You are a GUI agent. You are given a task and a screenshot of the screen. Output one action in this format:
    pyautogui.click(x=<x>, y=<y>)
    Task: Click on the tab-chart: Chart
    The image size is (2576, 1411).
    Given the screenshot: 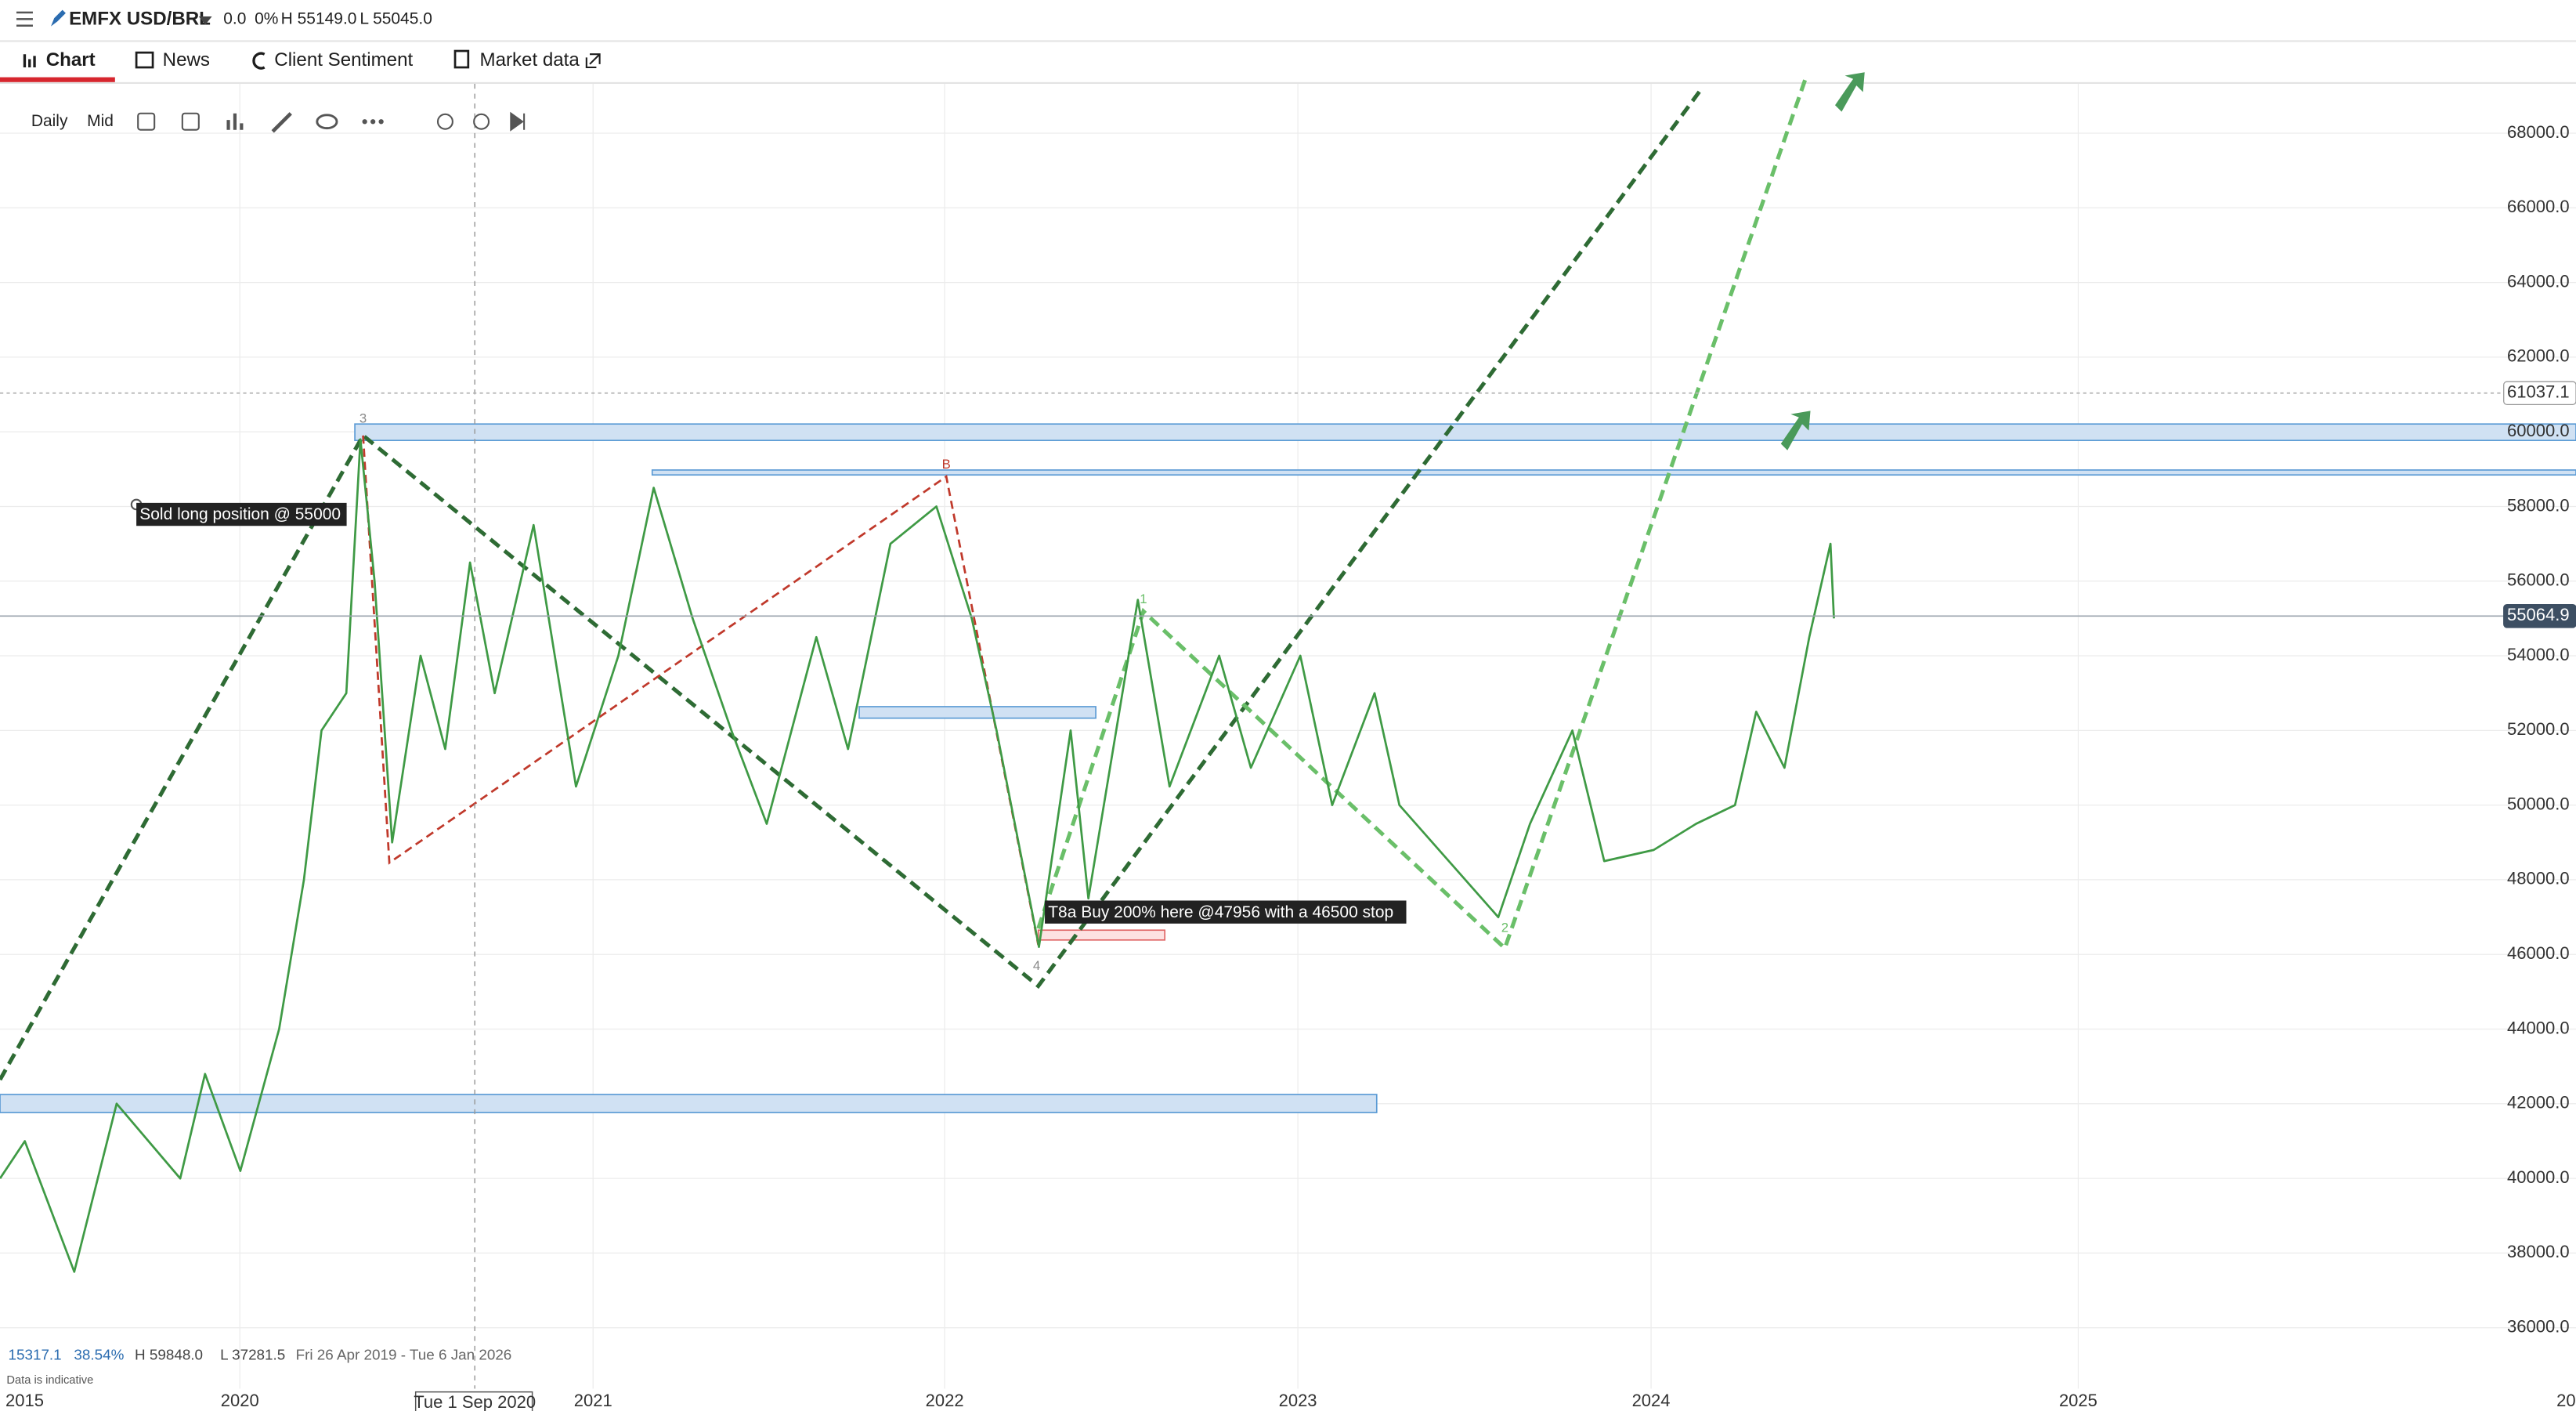 What is the action you would take?
    pyautogui.click(x=59, y=60)
    